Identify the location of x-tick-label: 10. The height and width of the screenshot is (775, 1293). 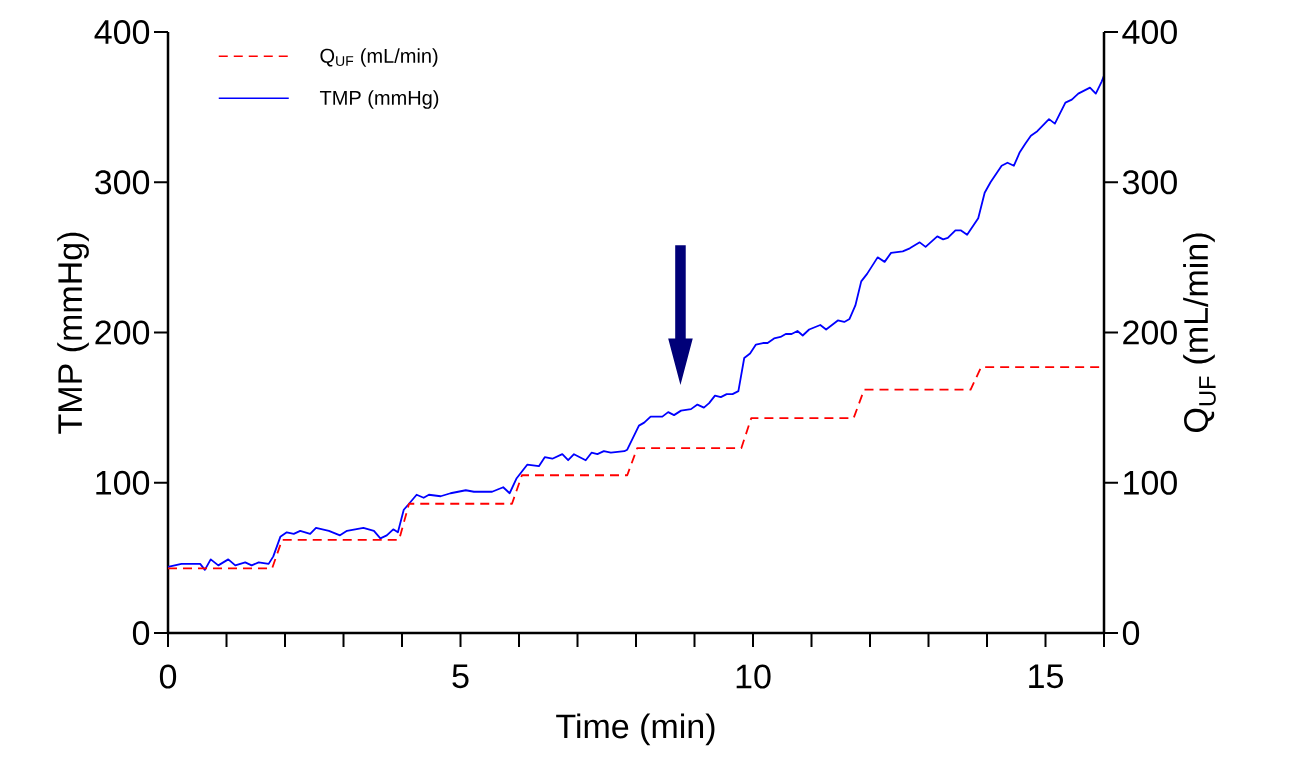
(753, 676).